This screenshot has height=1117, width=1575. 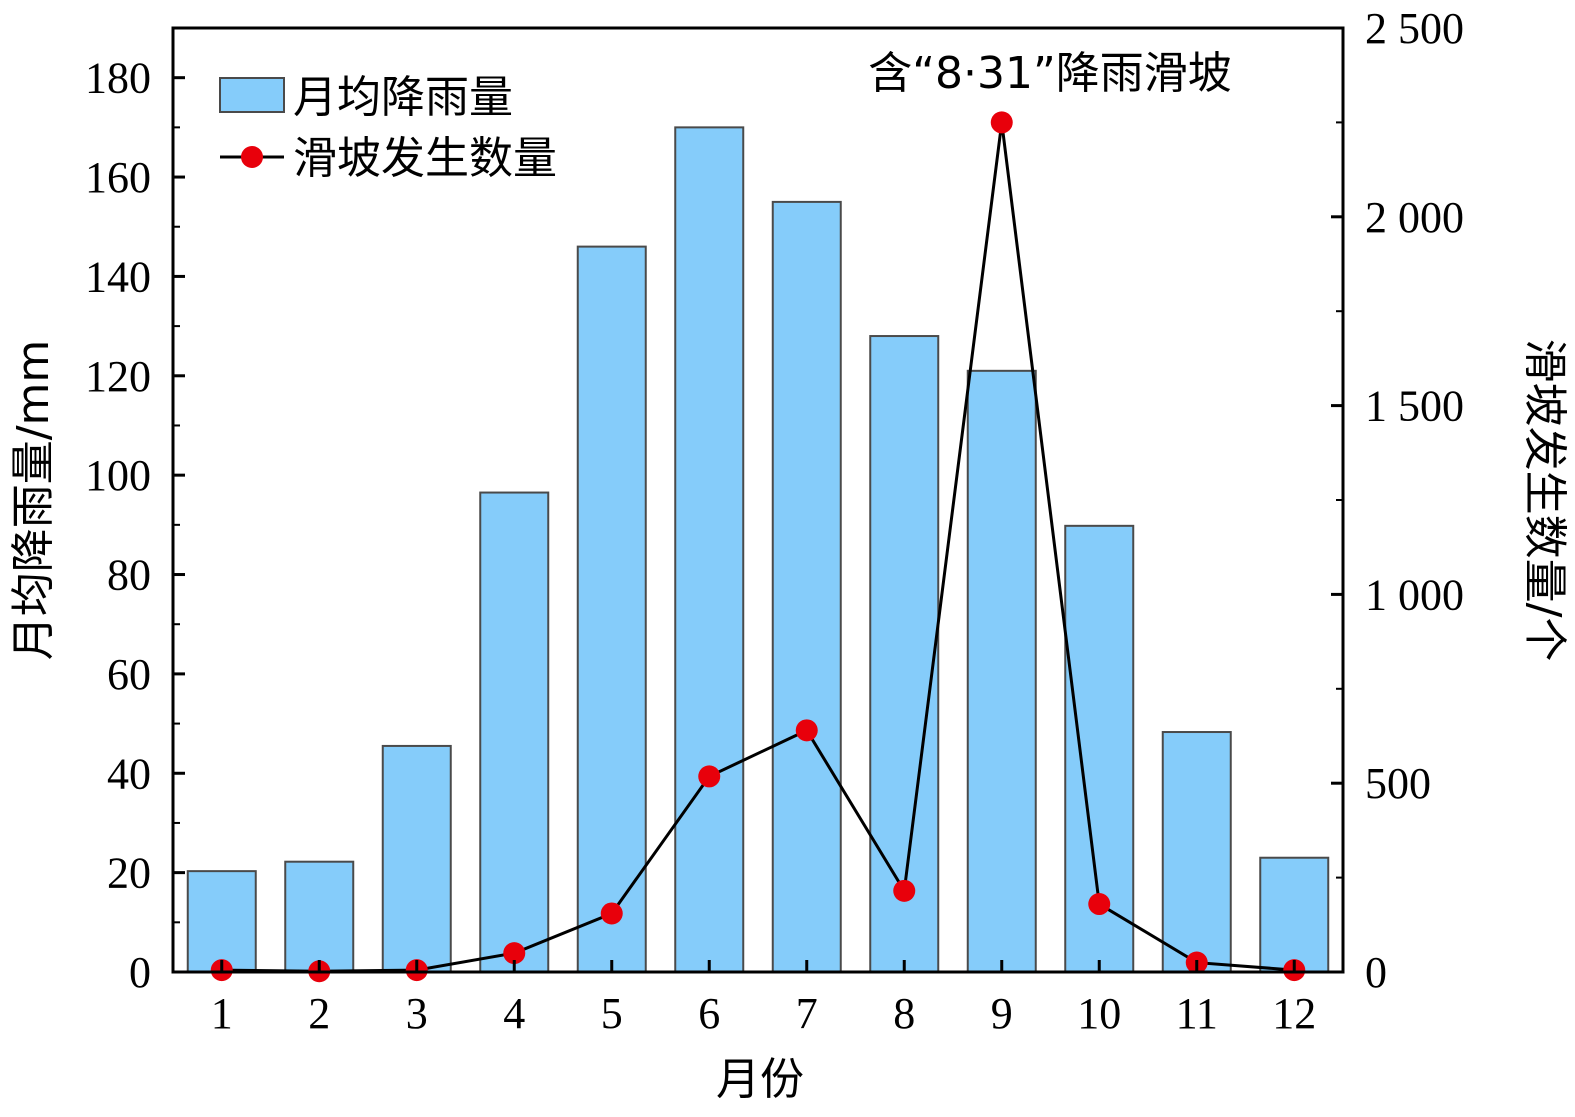 I want to click on left-tick-label: 140, so click(x=118, y=276).